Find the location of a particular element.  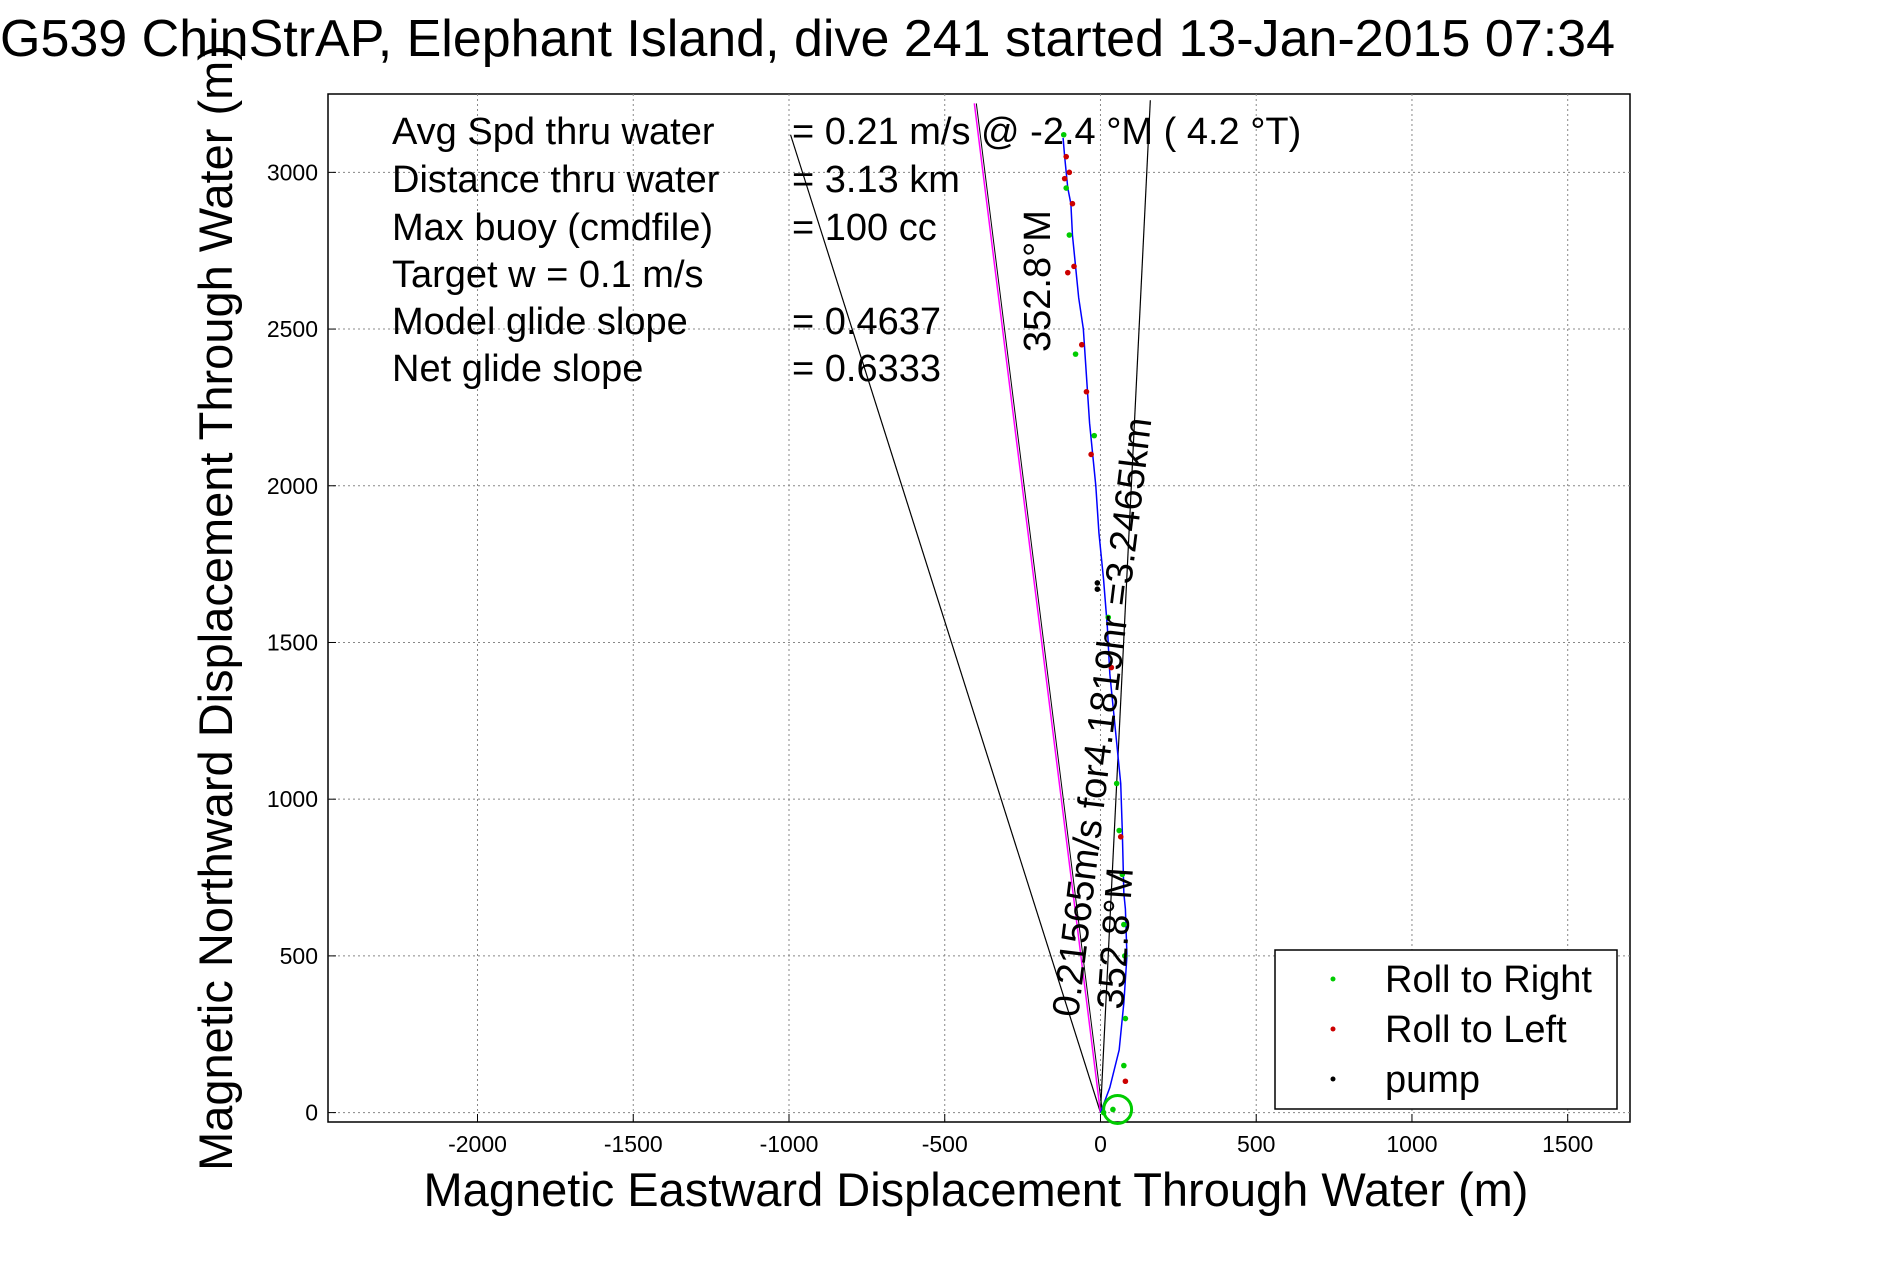

stat-target-w-label: Target w = 0.1 m/s is located at coordinates (548, 275).